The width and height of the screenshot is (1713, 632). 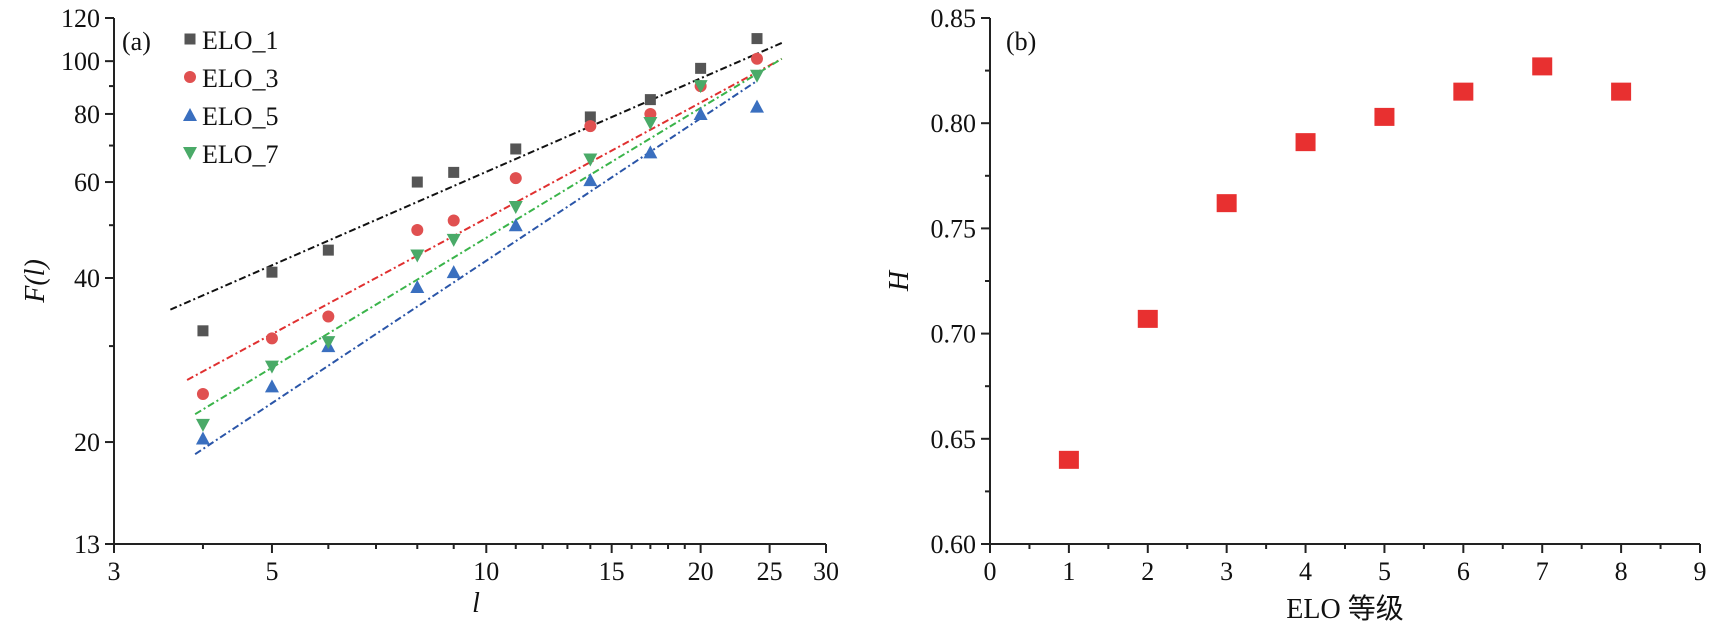 I want to click on b-y-axis-title: H, so click(x=899, y=280).